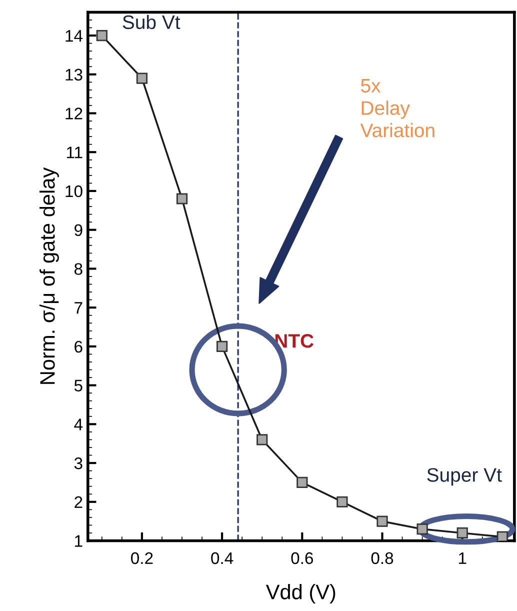  What do you see at coordinates (78, 502) in the screenshot?
I see `y-tick-label: 2` at bounding box center [78, 502].